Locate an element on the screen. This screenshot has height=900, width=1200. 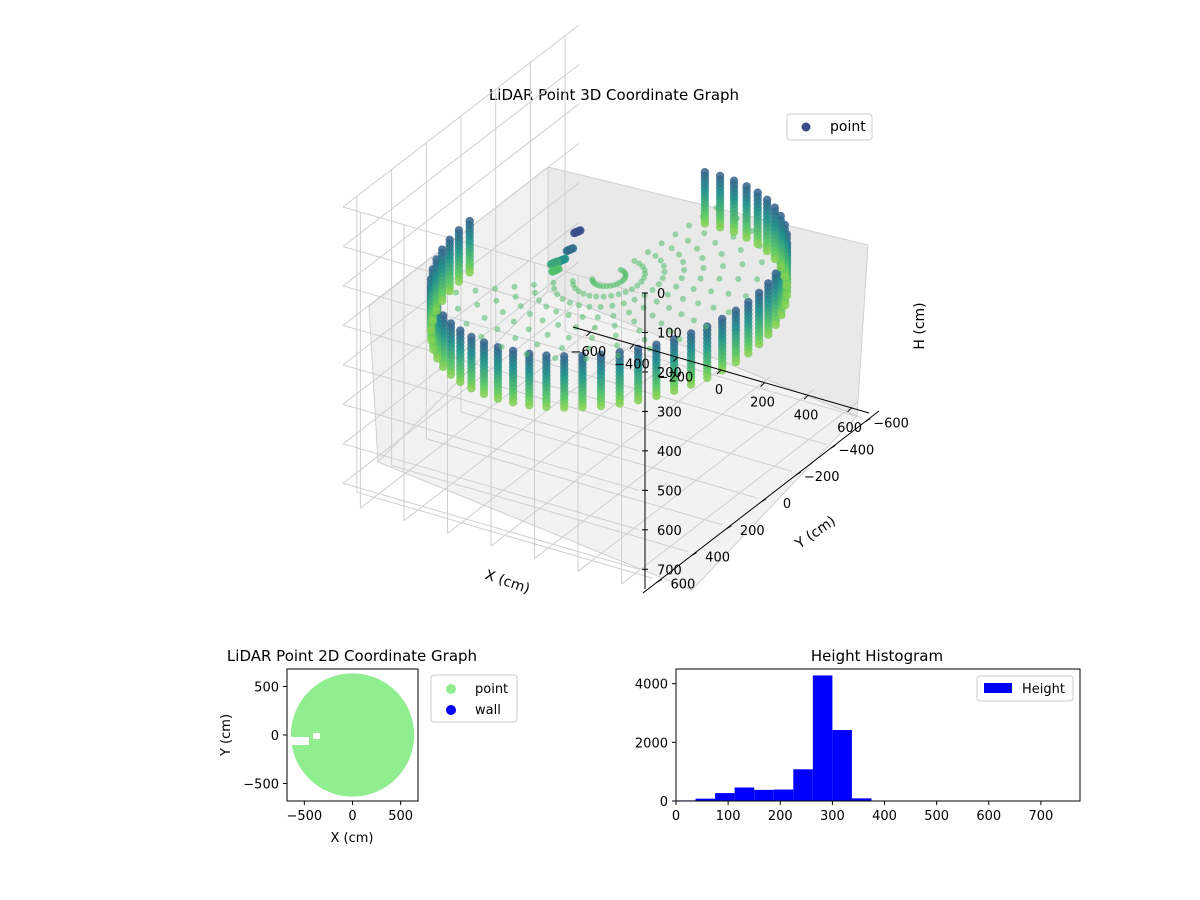
hist-legend-swatch is located at coordinates (998, 688).